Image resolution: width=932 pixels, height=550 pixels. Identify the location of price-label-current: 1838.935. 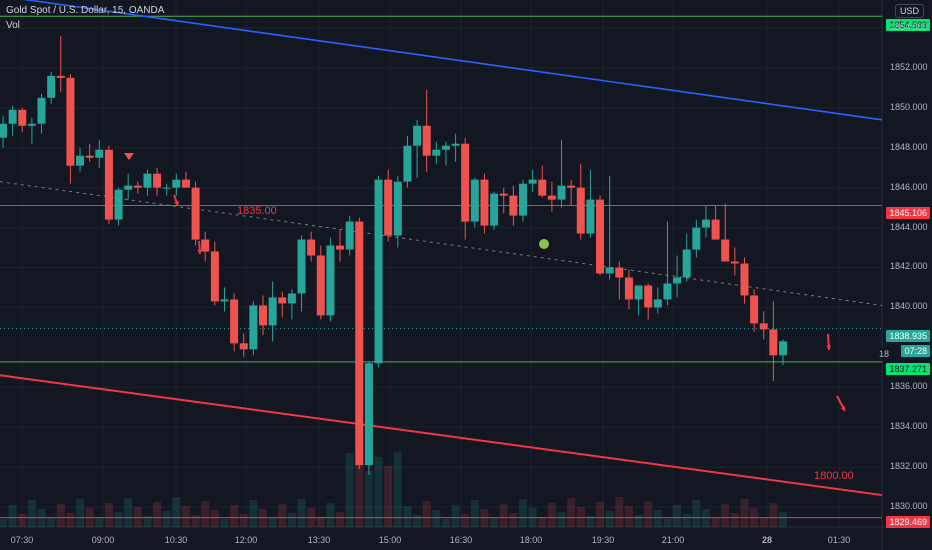
(908, 336).